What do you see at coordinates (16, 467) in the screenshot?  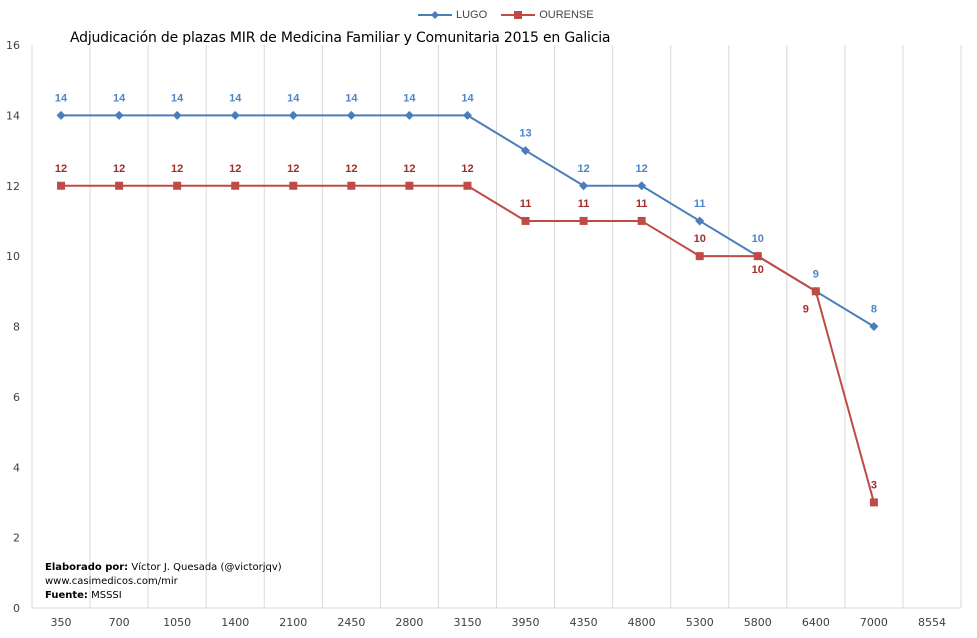 I see `y-tick-label: 4` at bounding box center [16, 467].